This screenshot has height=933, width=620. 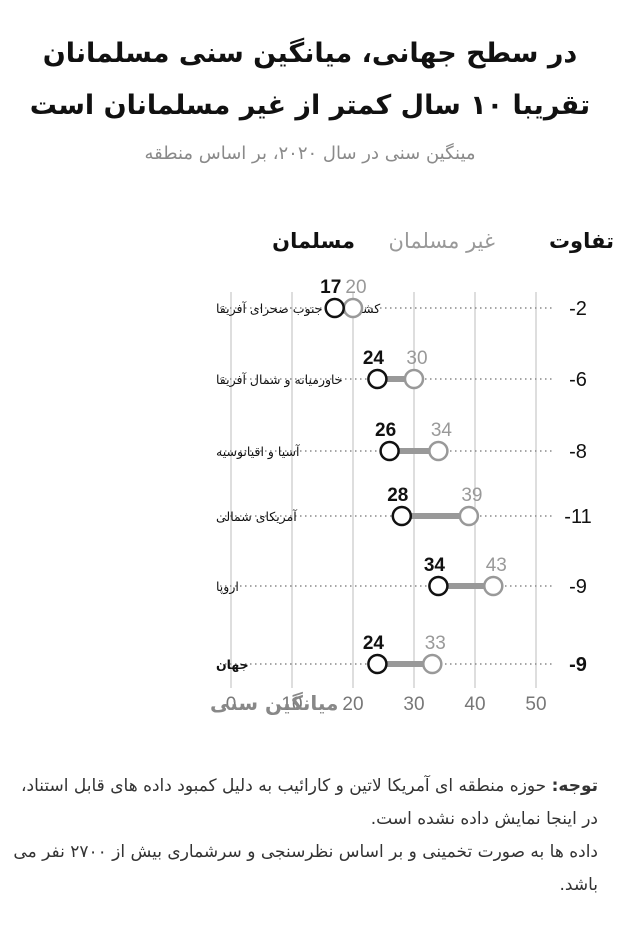 What do you see at coordinates (578, 380) in the screenshot?
I see `difference-value: -6` at bounding box center [578, 380].